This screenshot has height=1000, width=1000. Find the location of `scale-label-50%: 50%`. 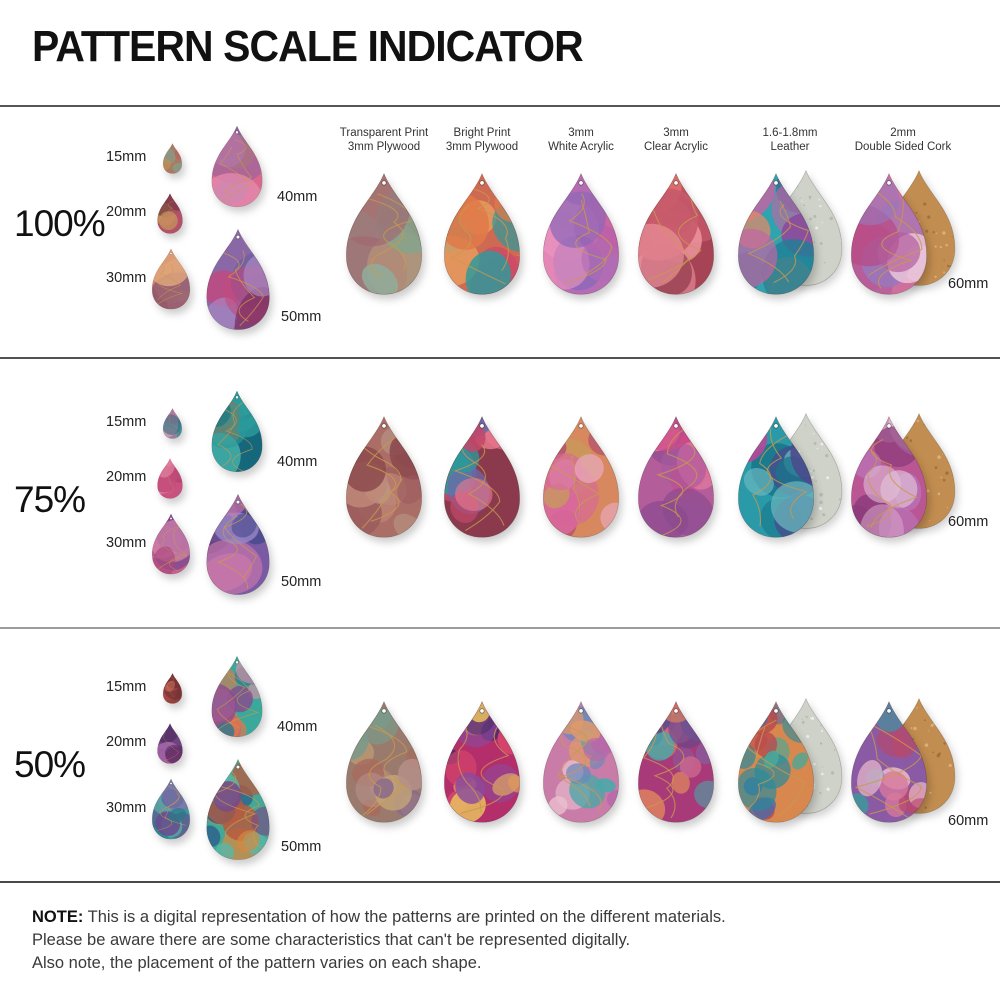

scale-label-50%: 50% is located at coordinates (50, 764).